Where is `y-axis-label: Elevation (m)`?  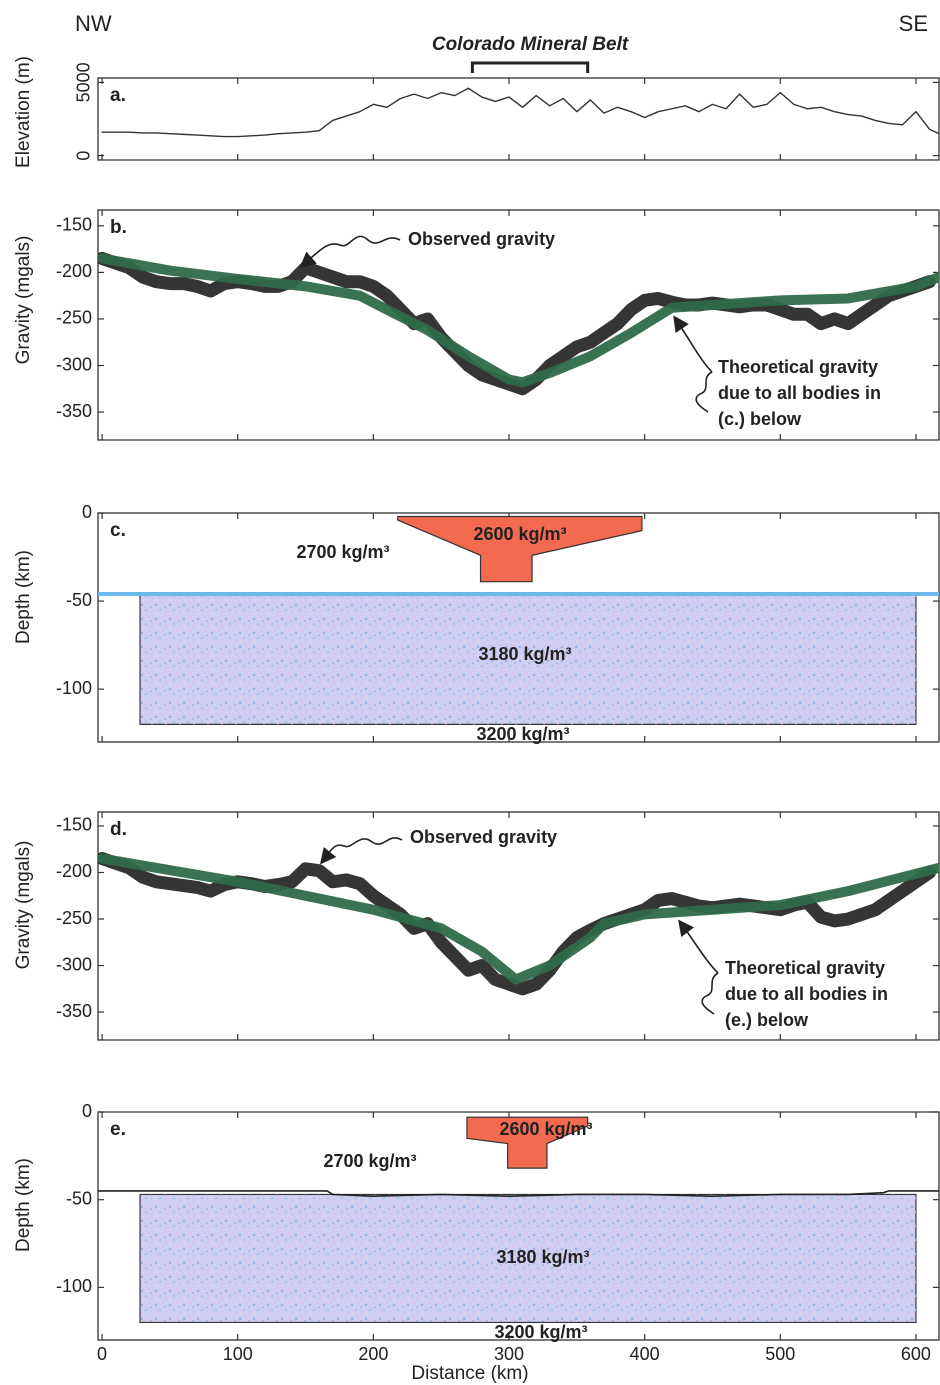 y-axis-label: Elevation (m) is located at coordinates (23, 112).